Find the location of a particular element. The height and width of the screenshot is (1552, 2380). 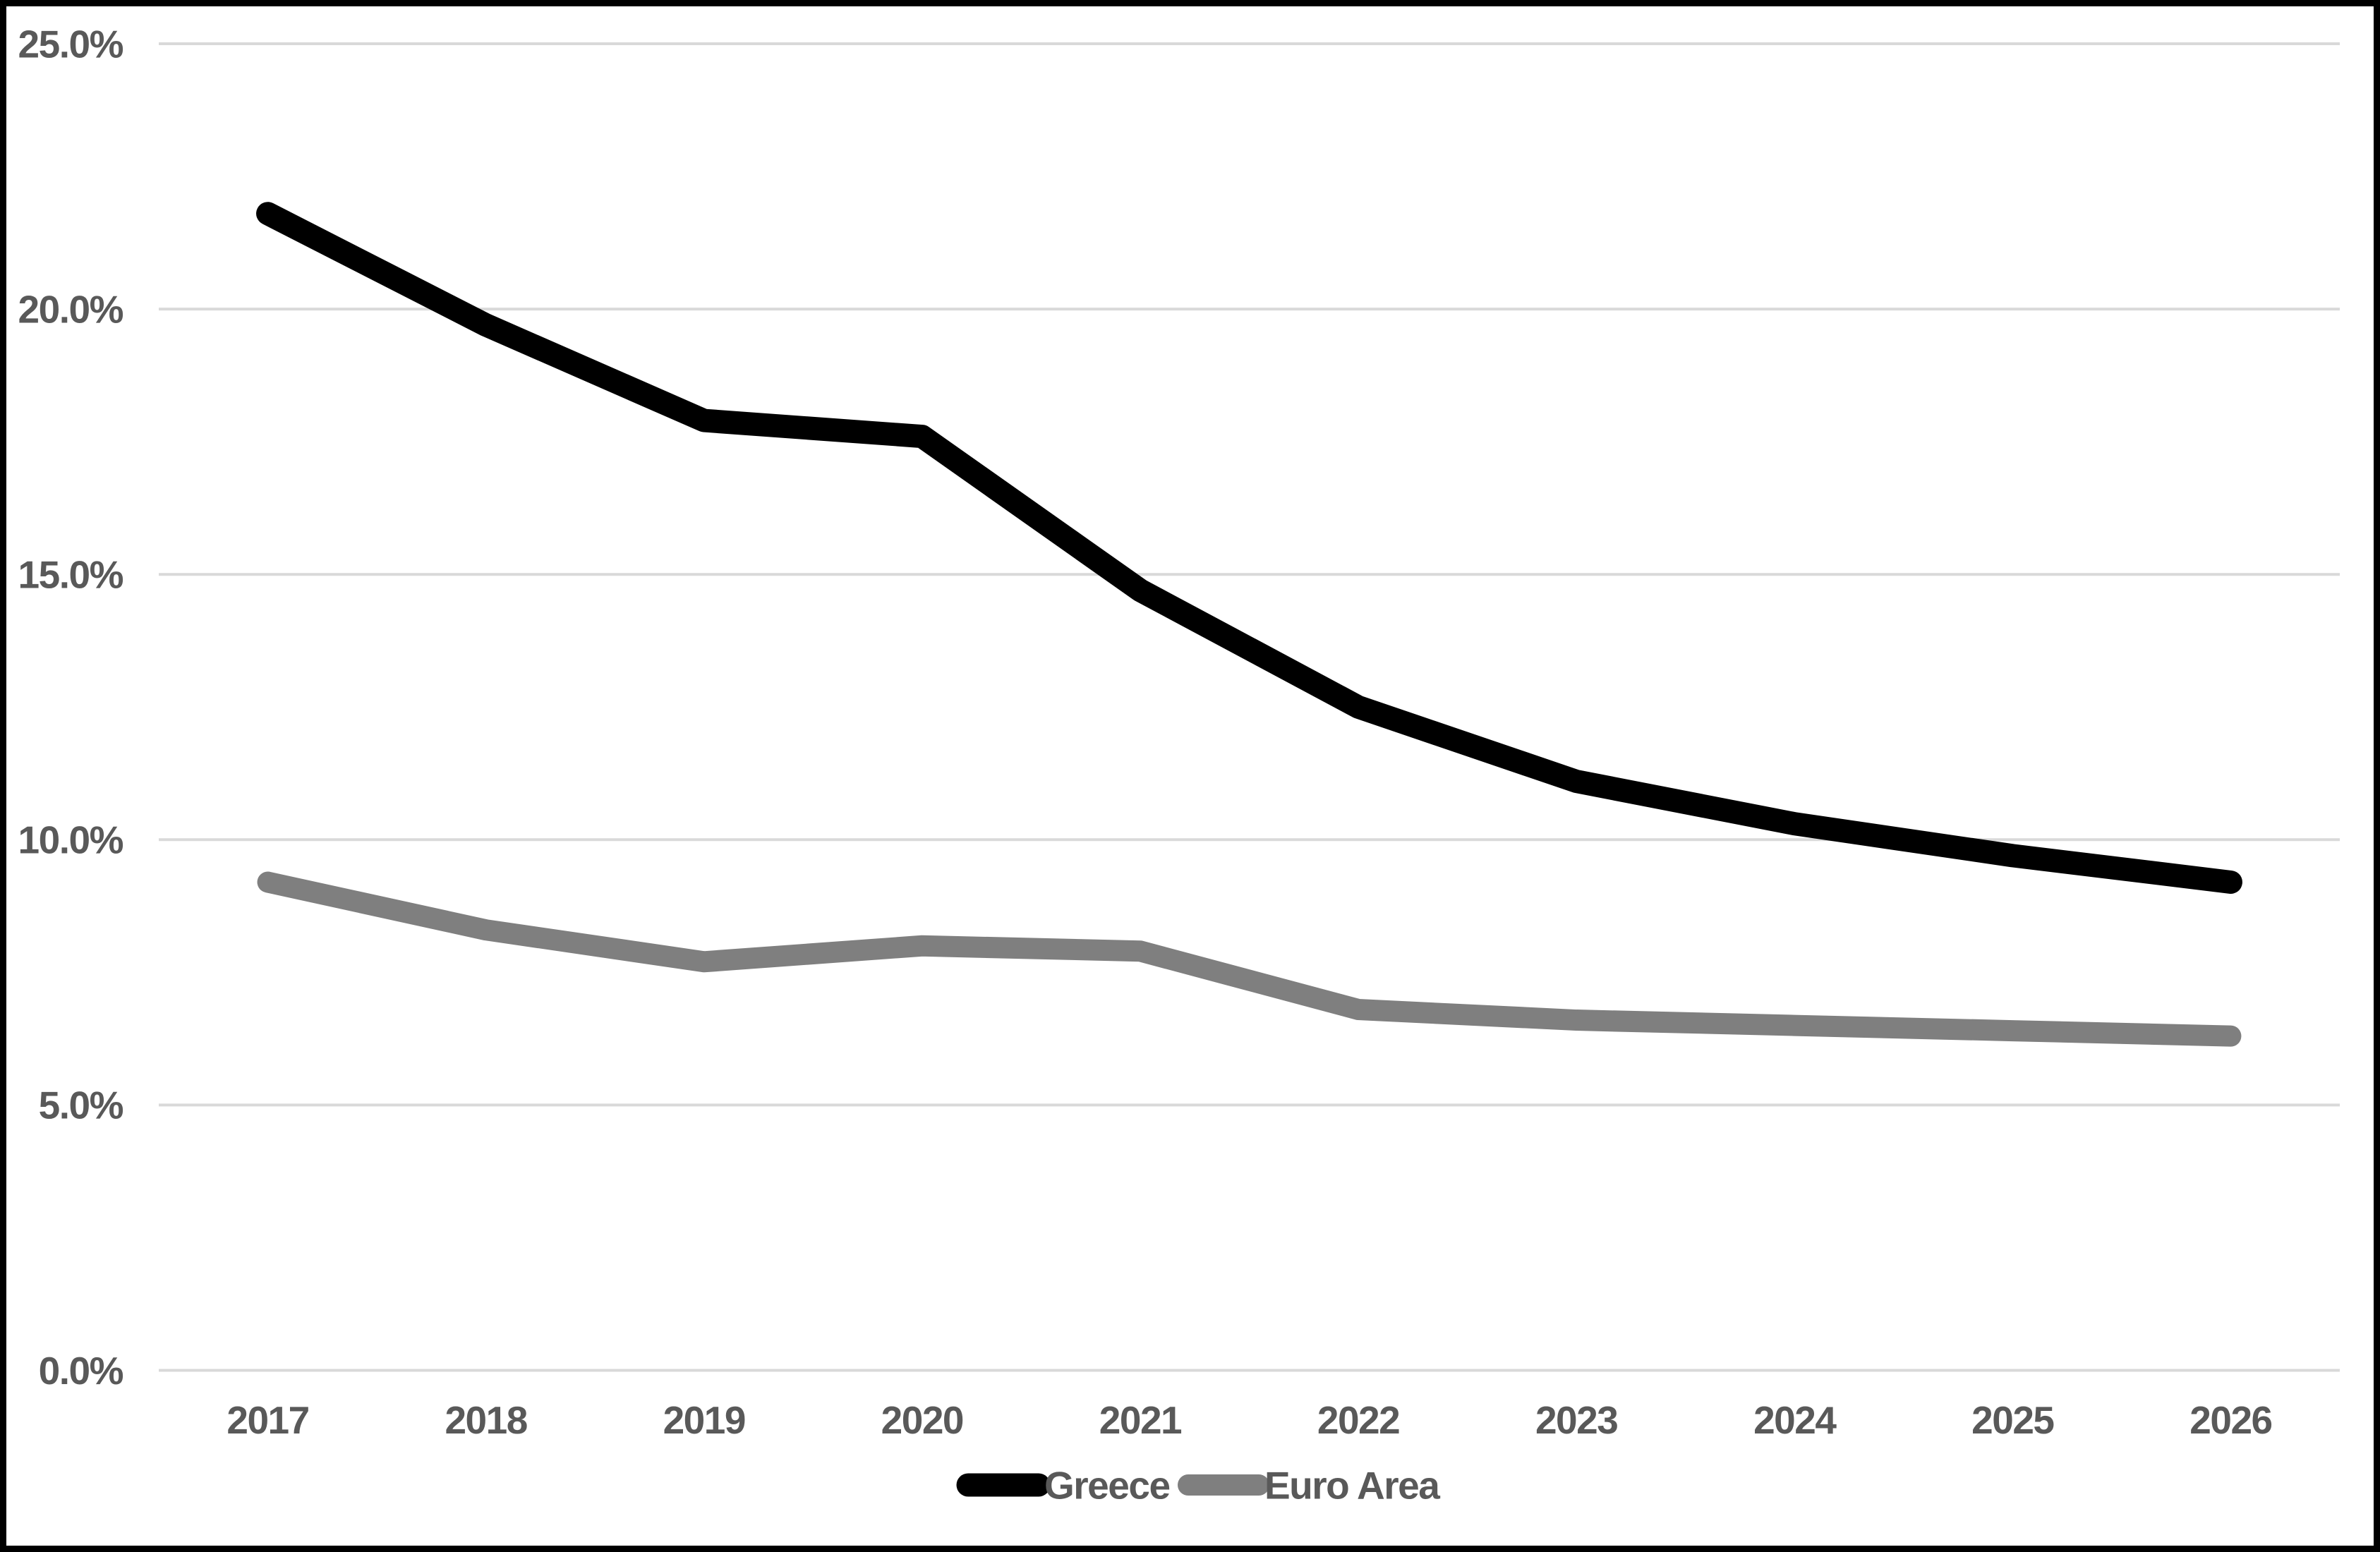

x-axis-tick-label: 2023 is located at coordinates (1576, 1420).